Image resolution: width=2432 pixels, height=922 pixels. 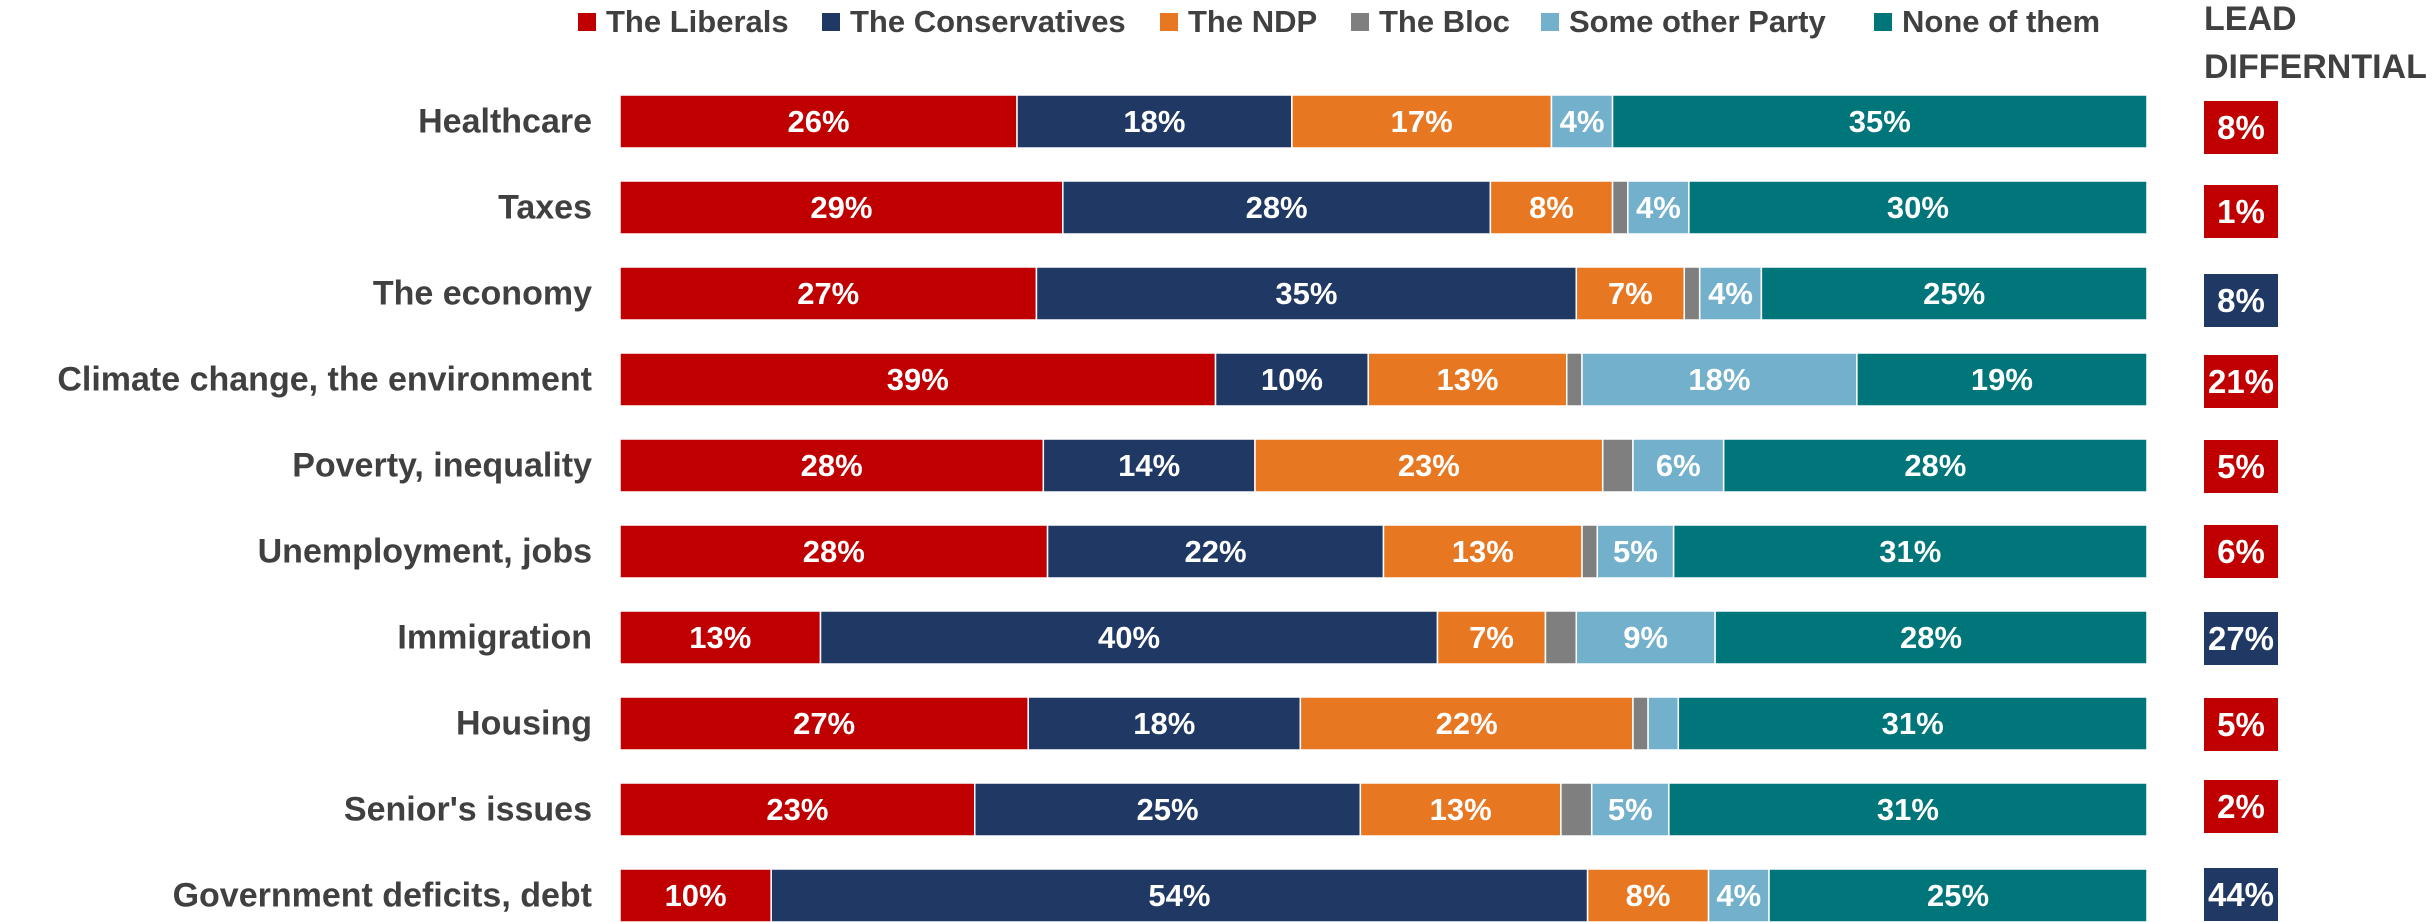 I want to click on data-label-the-liberals-senior-s-issues: 23%, so click(x=797, y=809).